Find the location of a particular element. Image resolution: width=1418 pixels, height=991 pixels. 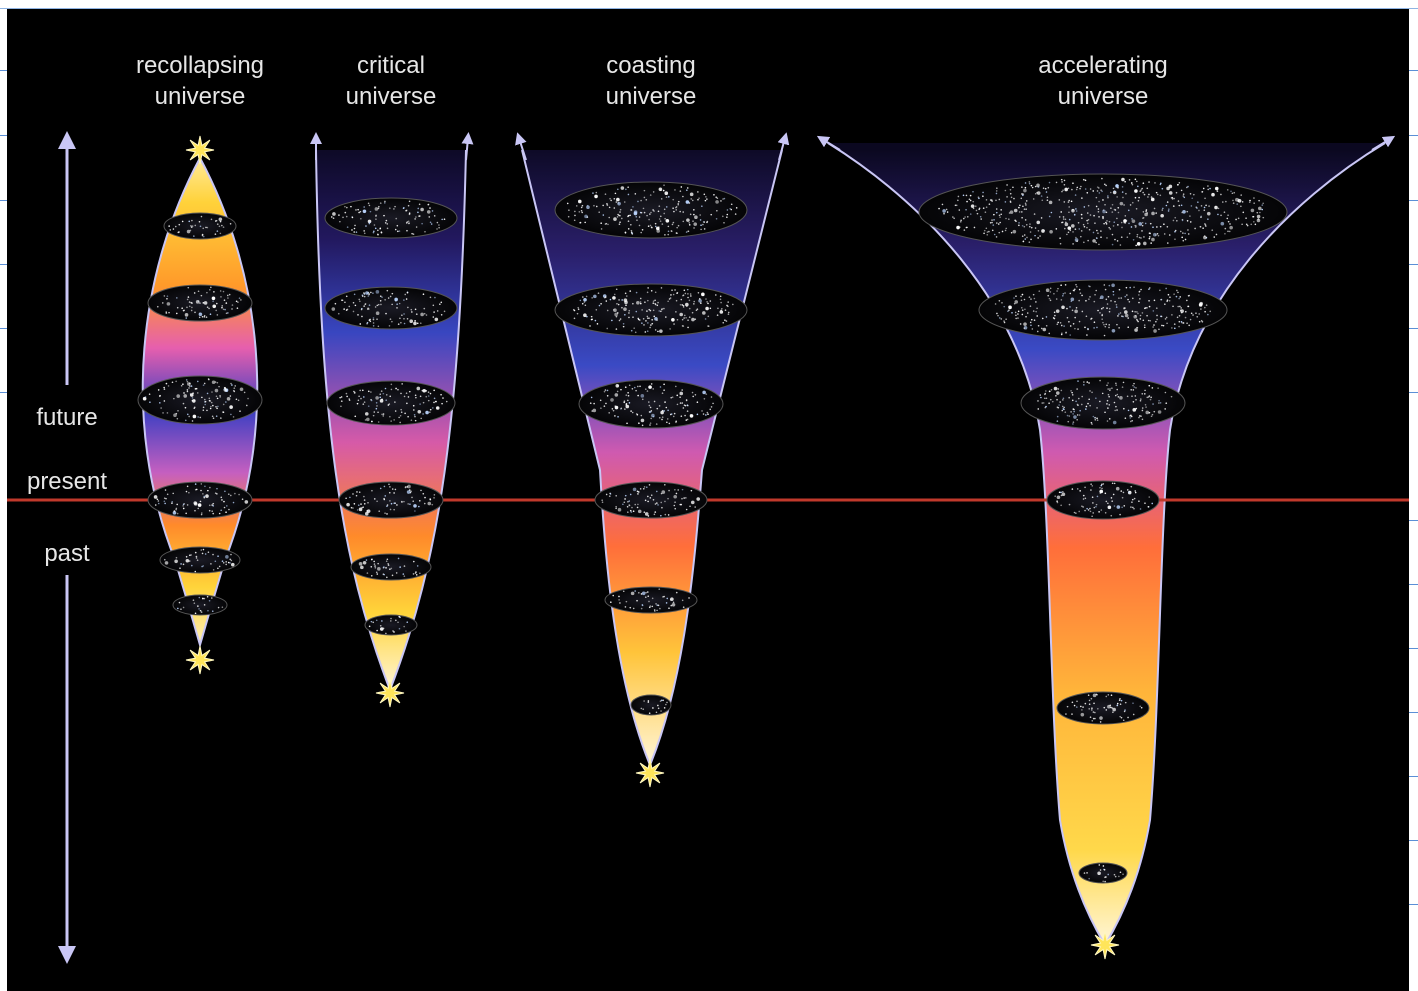

ruler-tick is located at coordinates (1413, 776).